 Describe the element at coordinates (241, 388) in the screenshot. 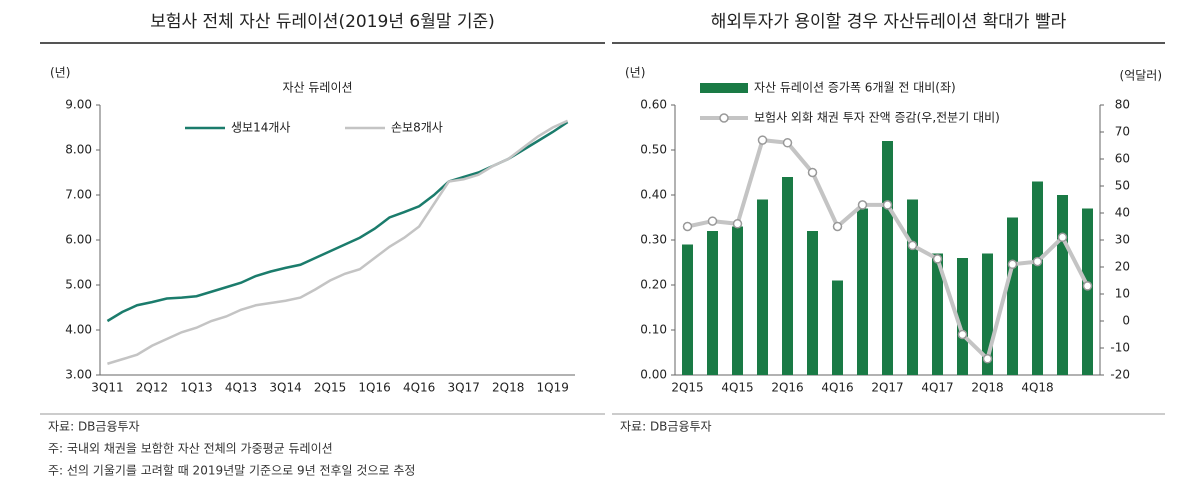

I see `x-tick-label: 4Q13` at that location.